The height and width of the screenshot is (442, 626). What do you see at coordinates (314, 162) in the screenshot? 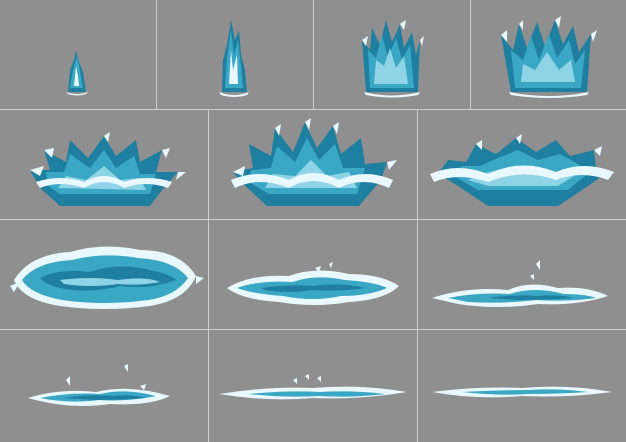
I see `water-splash-peak-icon` at bounding box center [314, 162].